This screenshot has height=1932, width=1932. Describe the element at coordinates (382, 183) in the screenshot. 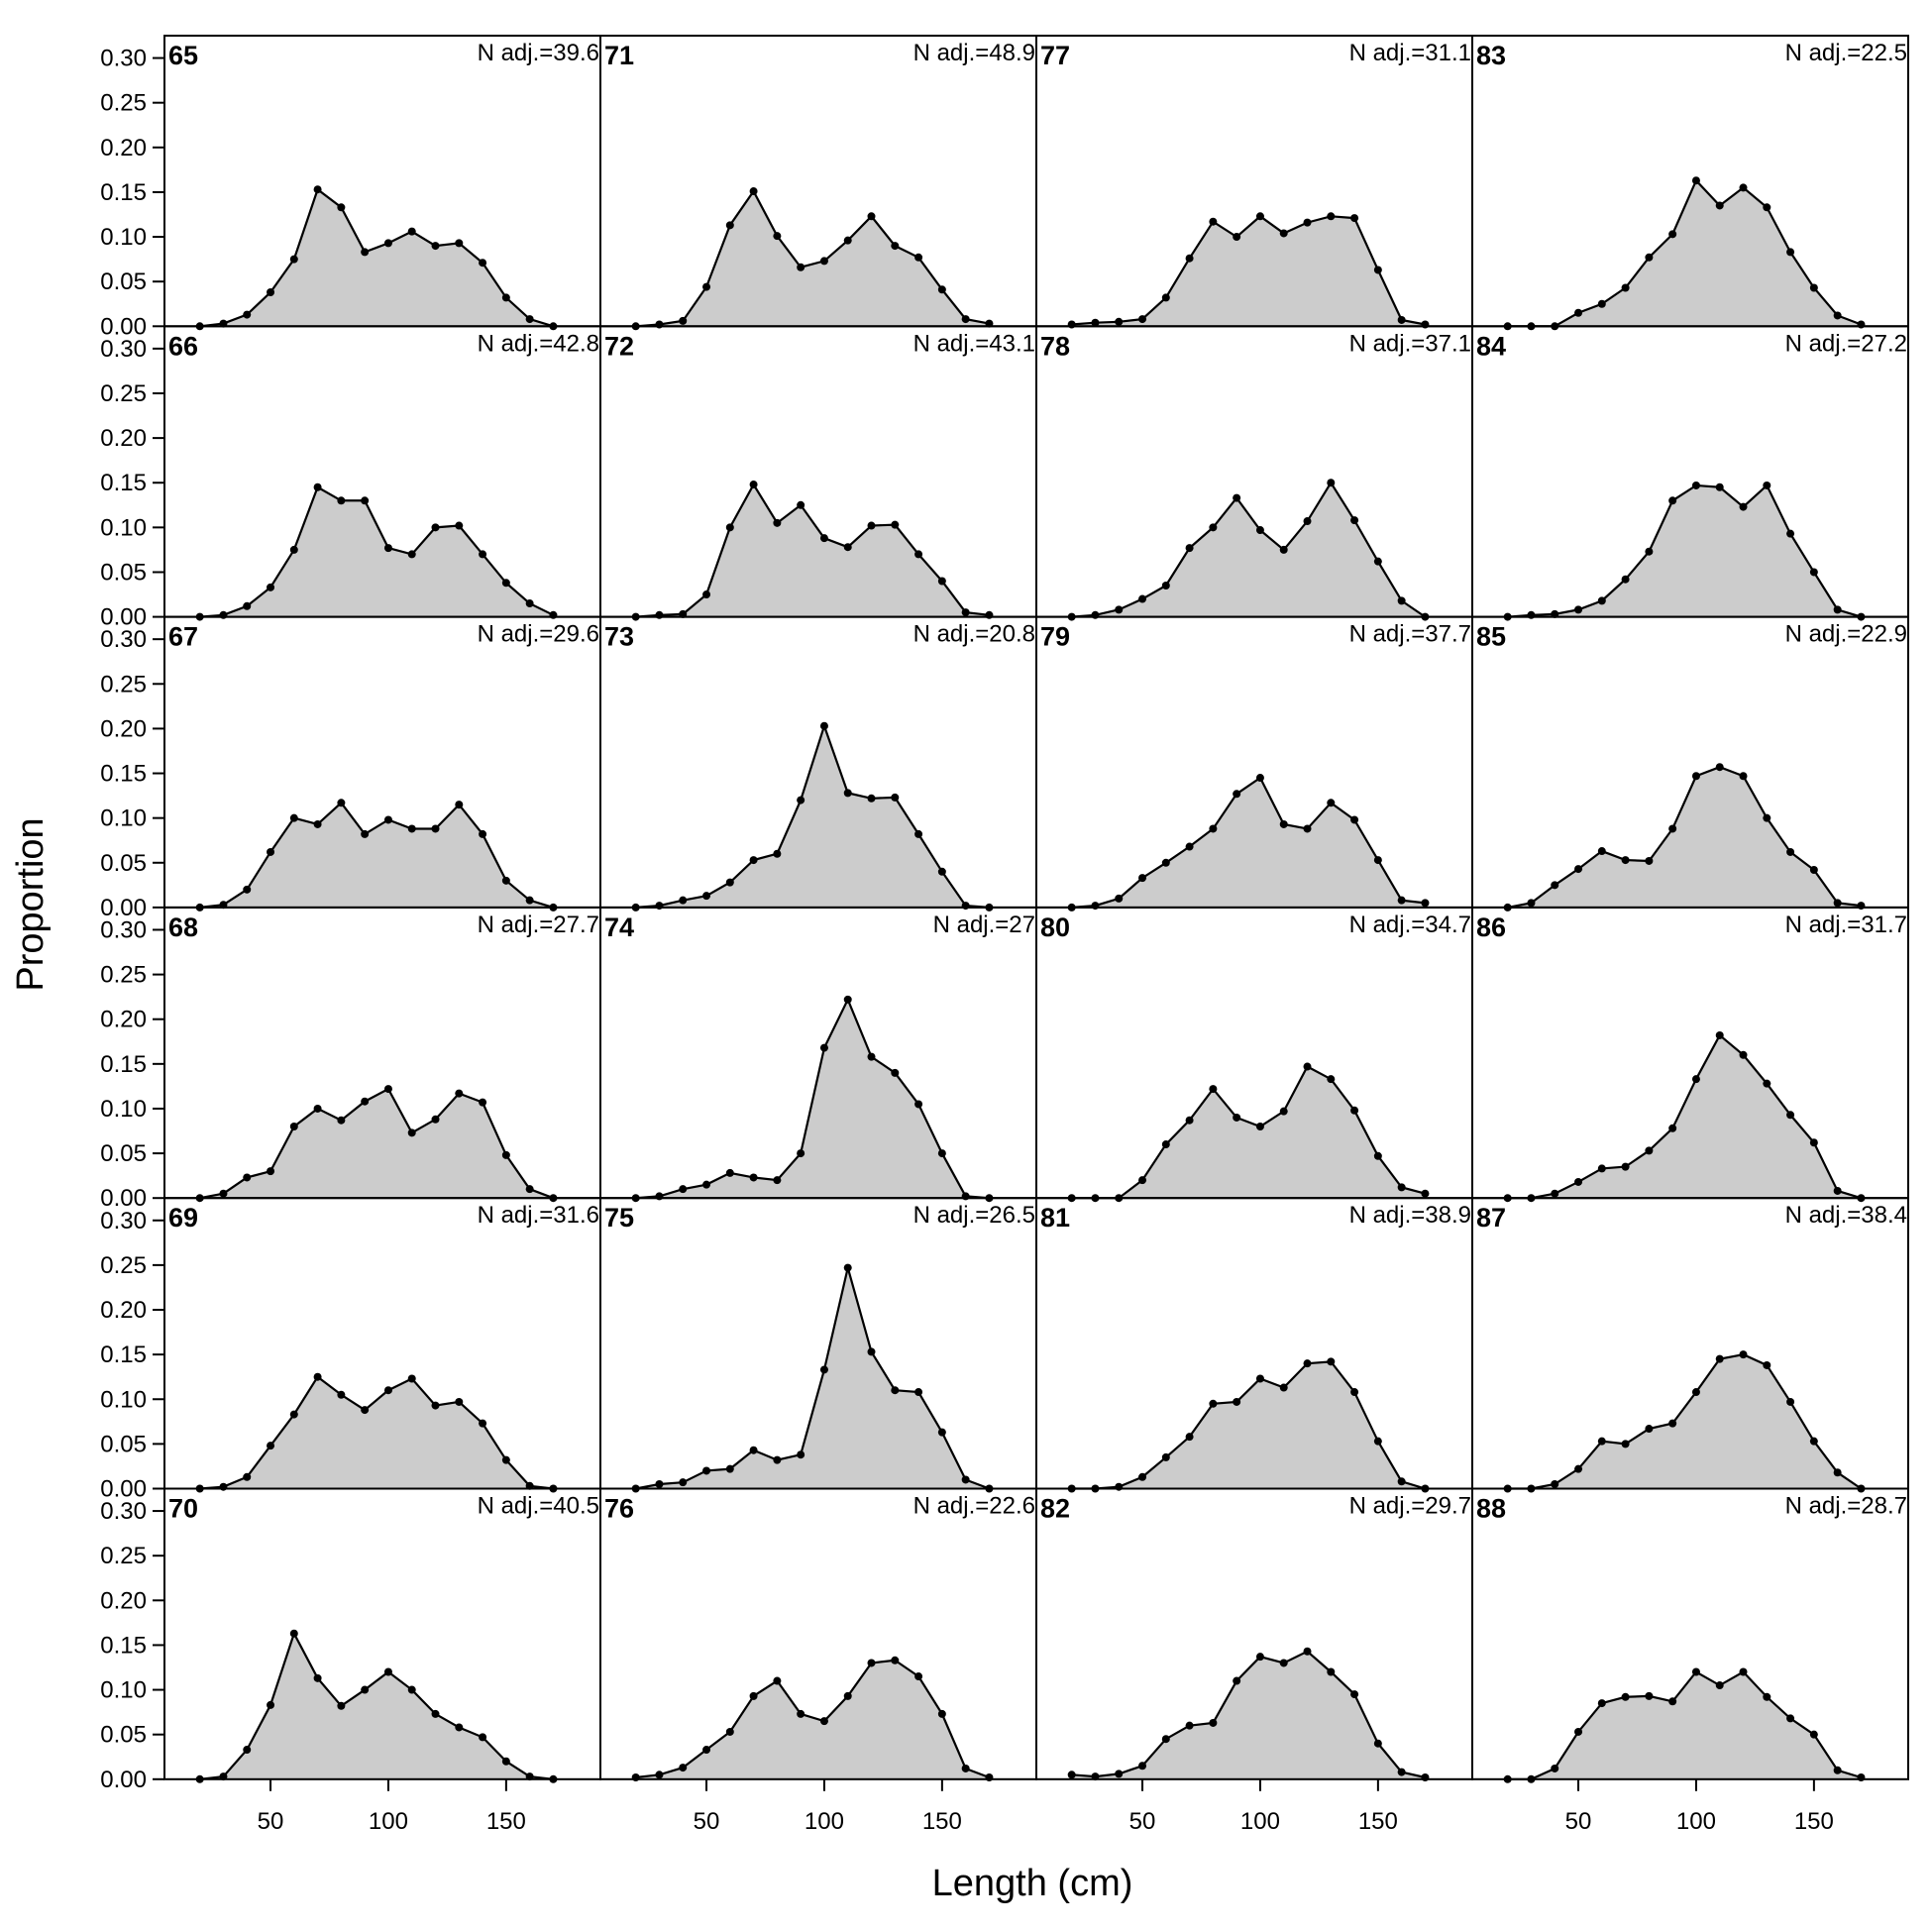

I see `panel-65: 65 N adj.=39.6` at that location.